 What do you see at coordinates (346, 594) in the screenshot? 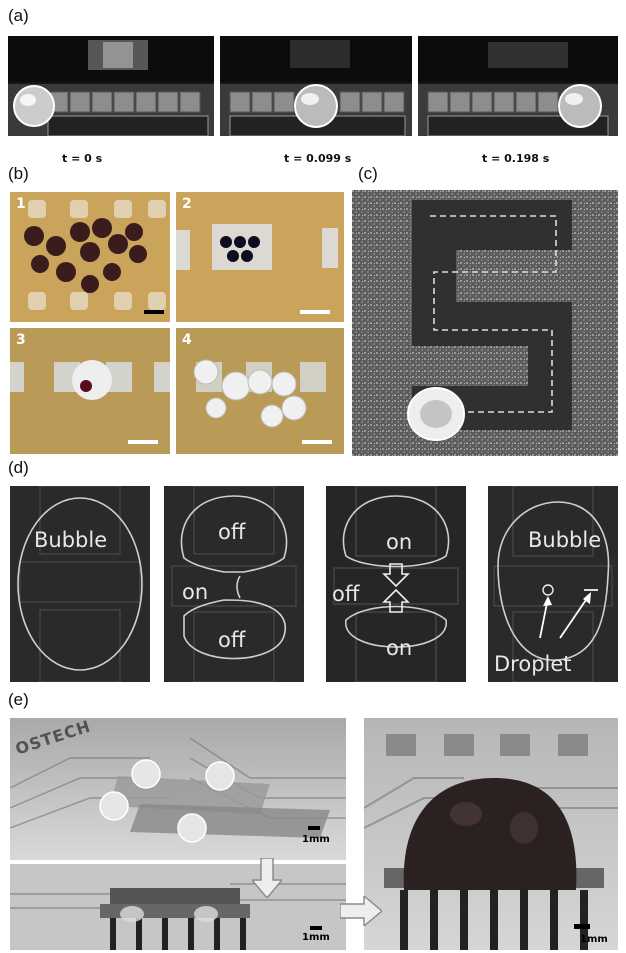
I see `frame-3-left-state: off` at bounding box center [346, 594].